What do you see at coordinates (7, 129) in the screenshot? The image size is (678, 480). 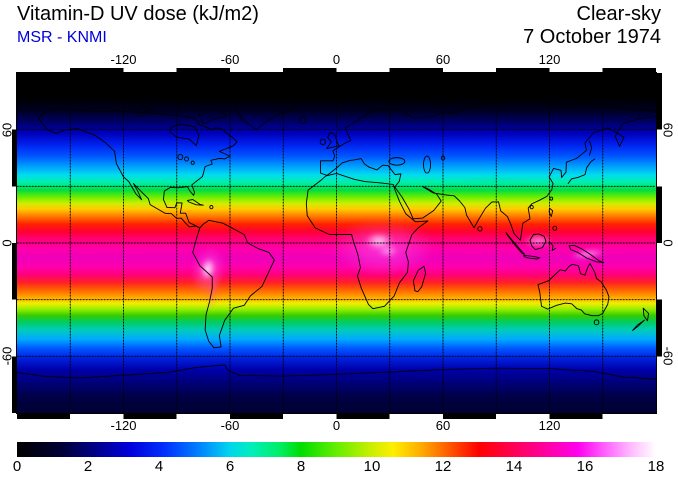 I see `lat-tick-label-left: 60` at bounding box center [7, 129].